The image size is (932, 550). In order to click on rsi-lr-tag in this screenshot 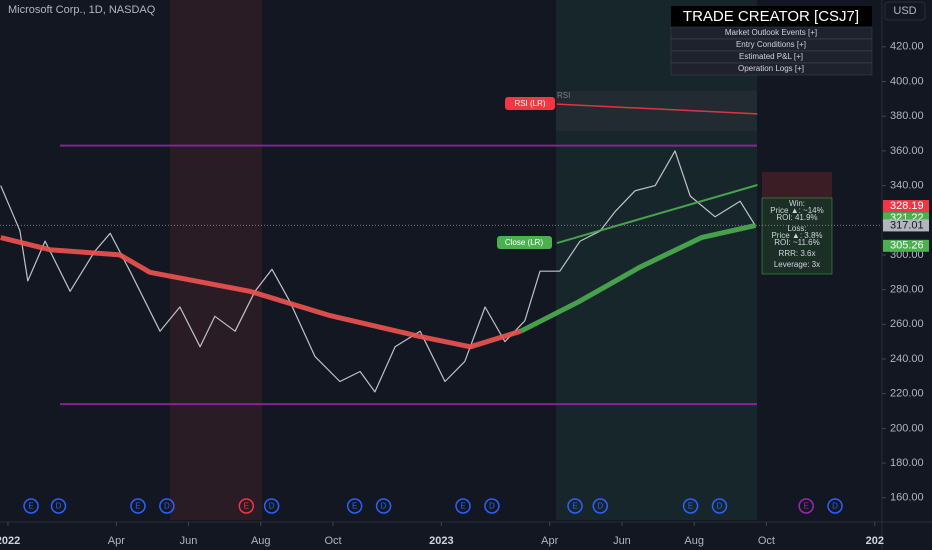, I will do `click(530, 103)`.